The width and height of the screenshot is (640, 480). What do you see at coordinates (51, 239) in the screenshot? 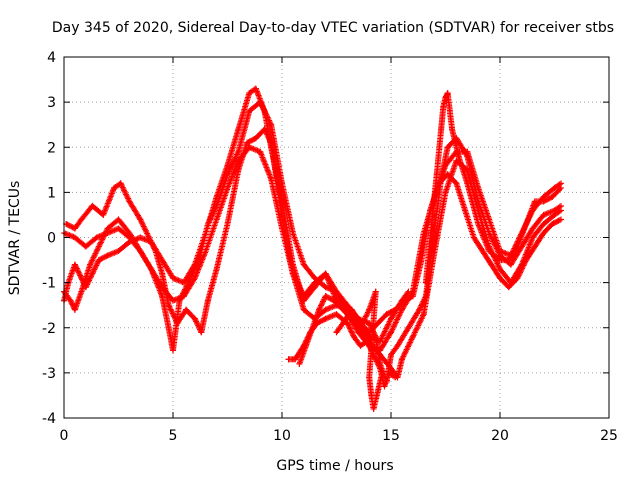
I see `y-tick-label: 0` at bounding box center [51, 239].